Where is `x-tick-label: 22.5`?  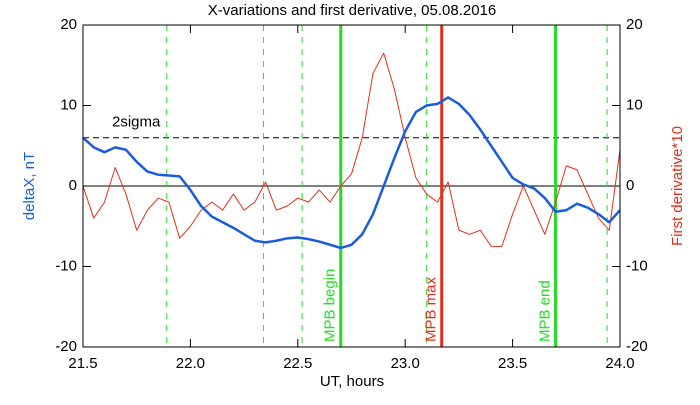
x-tick-label: 22.5 is located at coordinates (297, 363).